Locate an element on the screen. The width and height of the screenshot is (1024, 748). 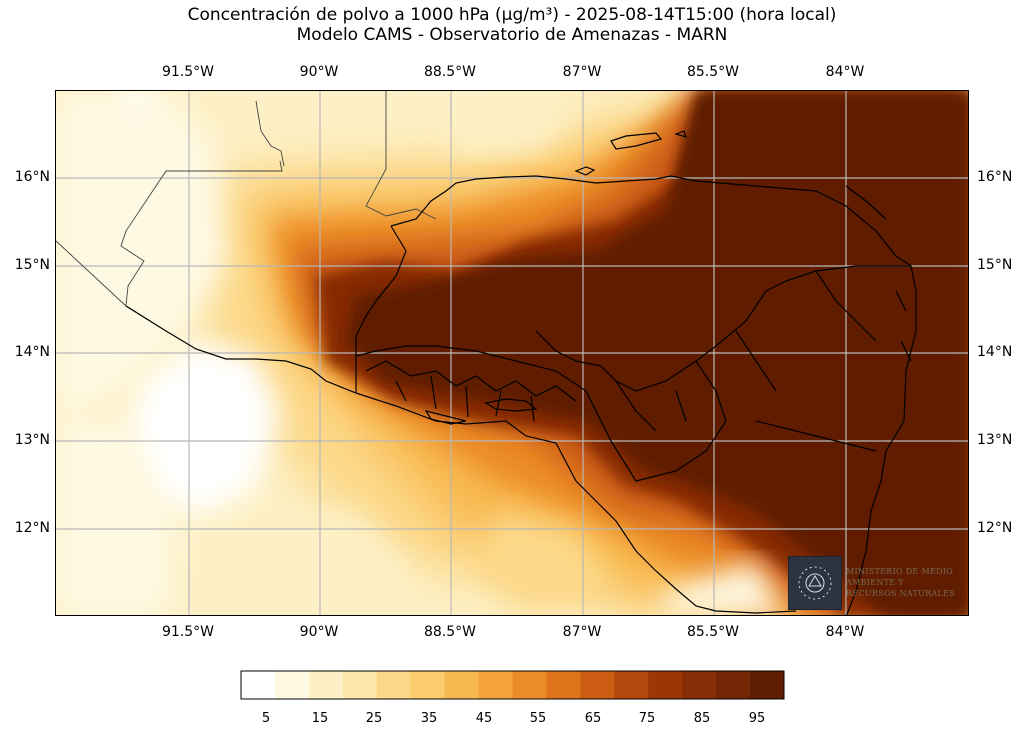
lon-label-top: 84°W is located at coordinates (845, 72).